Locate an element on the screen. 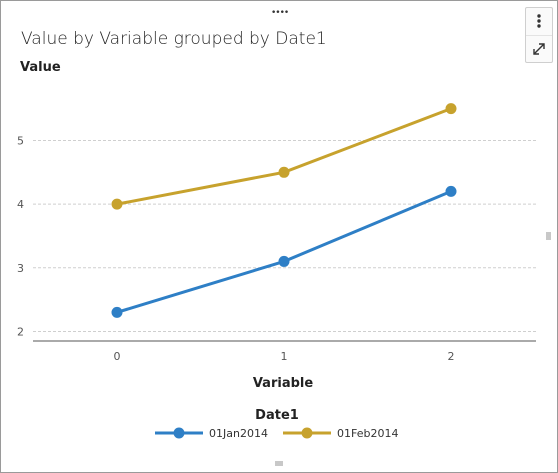  maximize-button is located at coordinates (539, 48).